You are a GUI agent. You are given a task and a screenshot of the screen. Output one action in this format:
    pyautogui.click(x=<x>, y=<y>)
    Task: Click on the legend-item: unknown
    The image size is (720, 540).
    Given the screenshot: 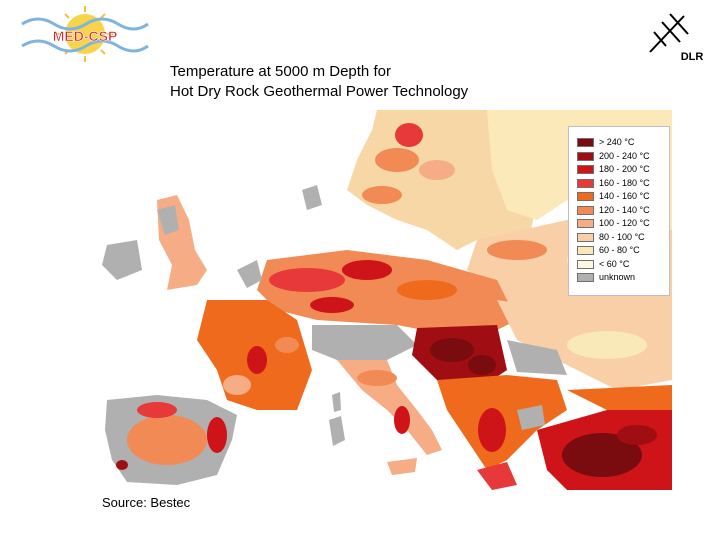 What is the action you would take?
    pyautogui.click(x=606, y=277)
    